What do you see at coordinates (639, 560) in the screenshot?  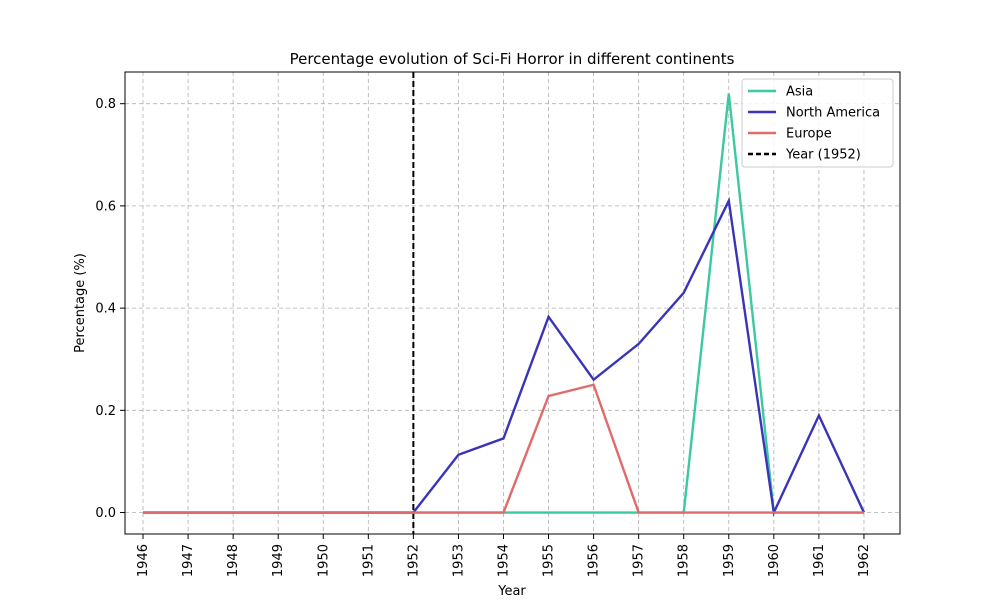 I see `x-tick-label: 1957` at bounding box center [639, 560].